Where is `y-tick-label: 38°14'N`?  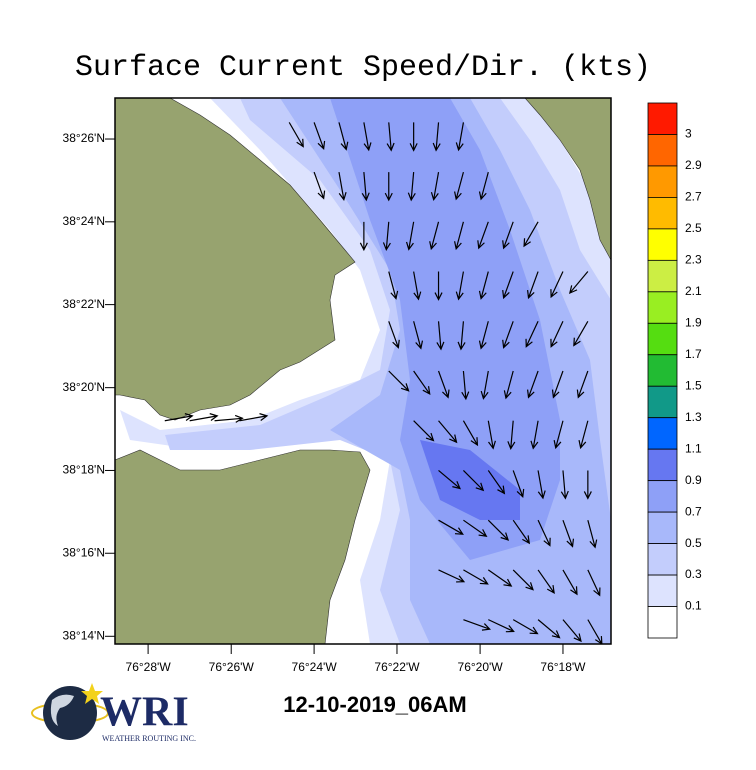
y-tick-label: 38°14'N is located at coordinates (84, 635).